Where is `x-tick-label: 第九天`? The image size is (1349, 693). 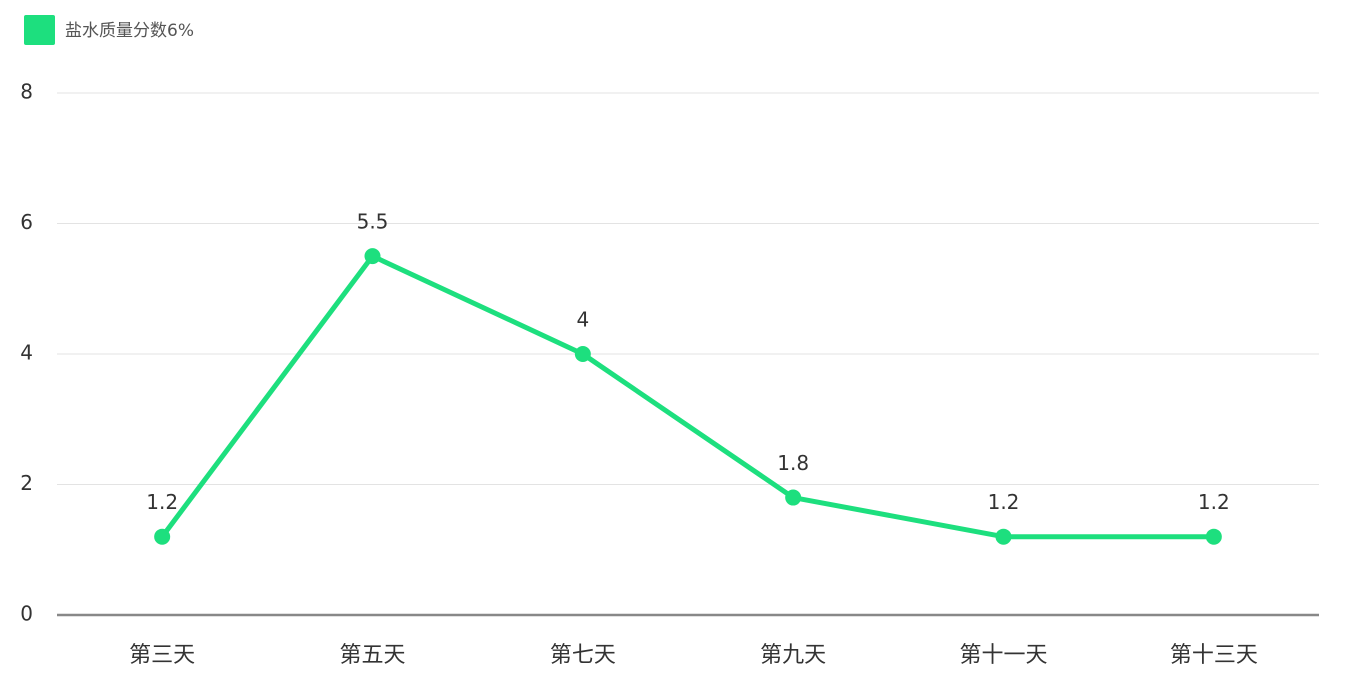
x-tick-label: 第九天 is located at coordinates (793, 655).